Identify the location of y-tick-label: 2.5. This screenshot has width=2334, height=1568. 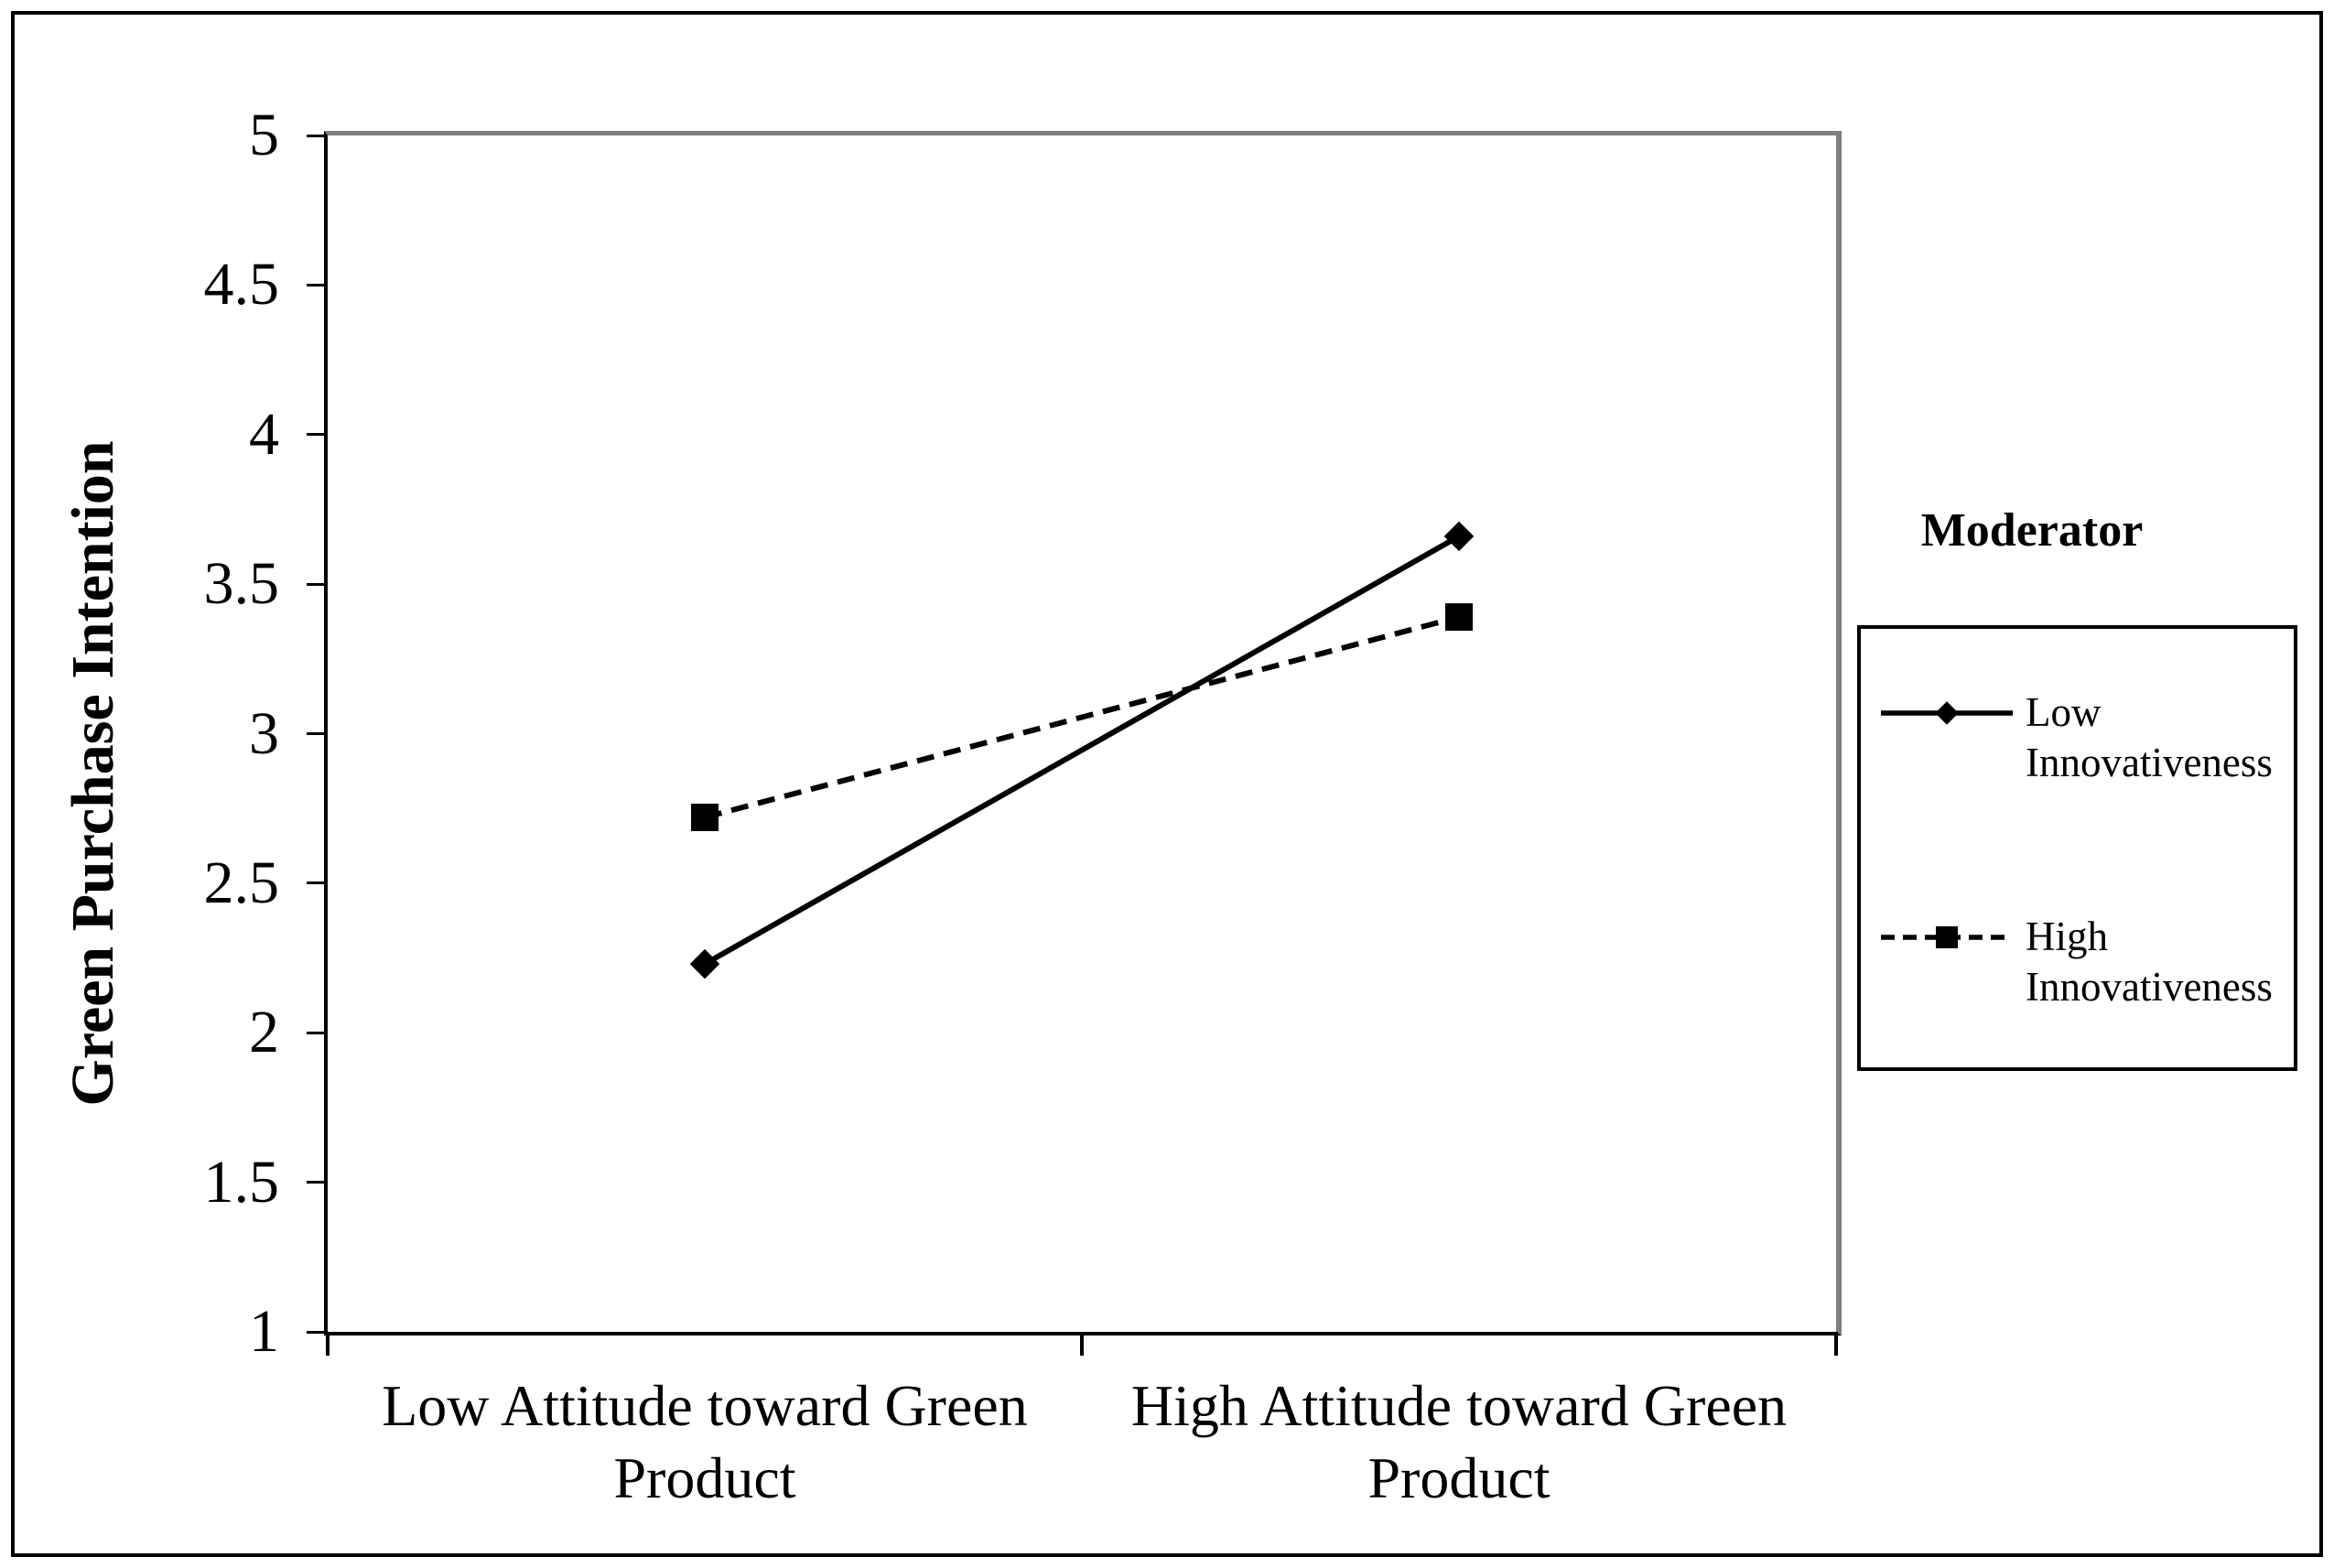
(241, 883).